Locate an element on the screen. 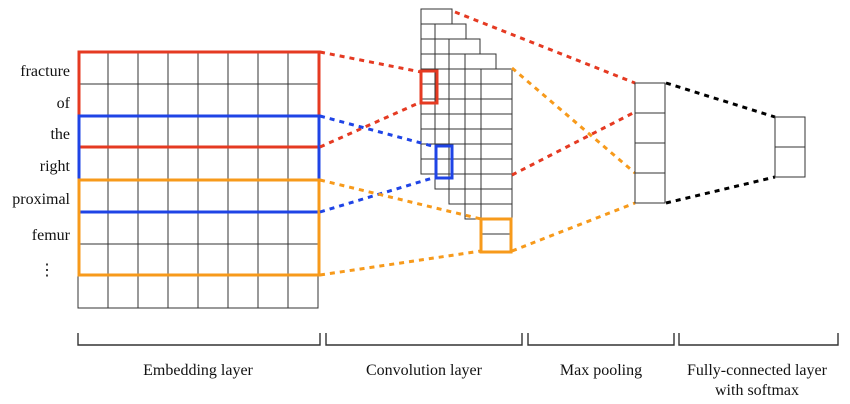  stage-label-max-pooling: Max pooling is located at coordinates (601, 370).